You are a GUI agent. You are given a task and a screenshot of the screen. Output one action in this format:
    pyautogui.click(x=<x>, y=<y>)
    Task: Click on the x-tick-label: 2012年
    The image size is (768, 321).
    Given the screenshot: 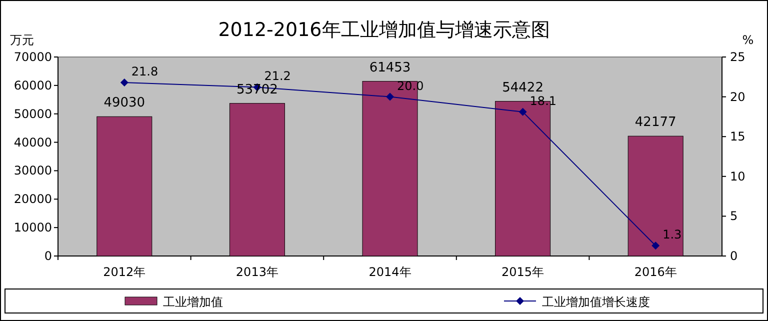 What is the action you would take?
    pyautogui.click(x=124, y=272)
    